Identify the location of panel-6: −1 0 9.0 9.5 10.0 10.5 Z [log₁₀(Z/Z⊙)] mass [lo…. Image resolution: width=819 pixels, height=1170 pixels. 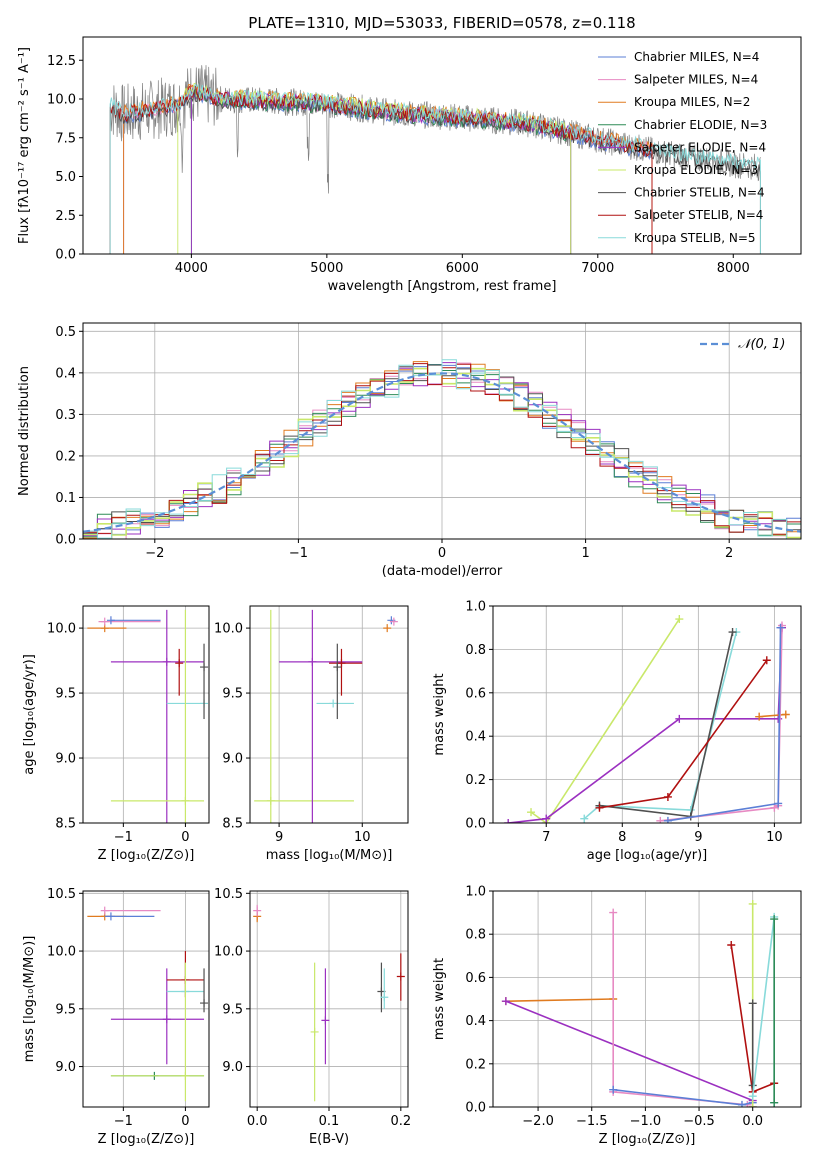
(116, 1017).